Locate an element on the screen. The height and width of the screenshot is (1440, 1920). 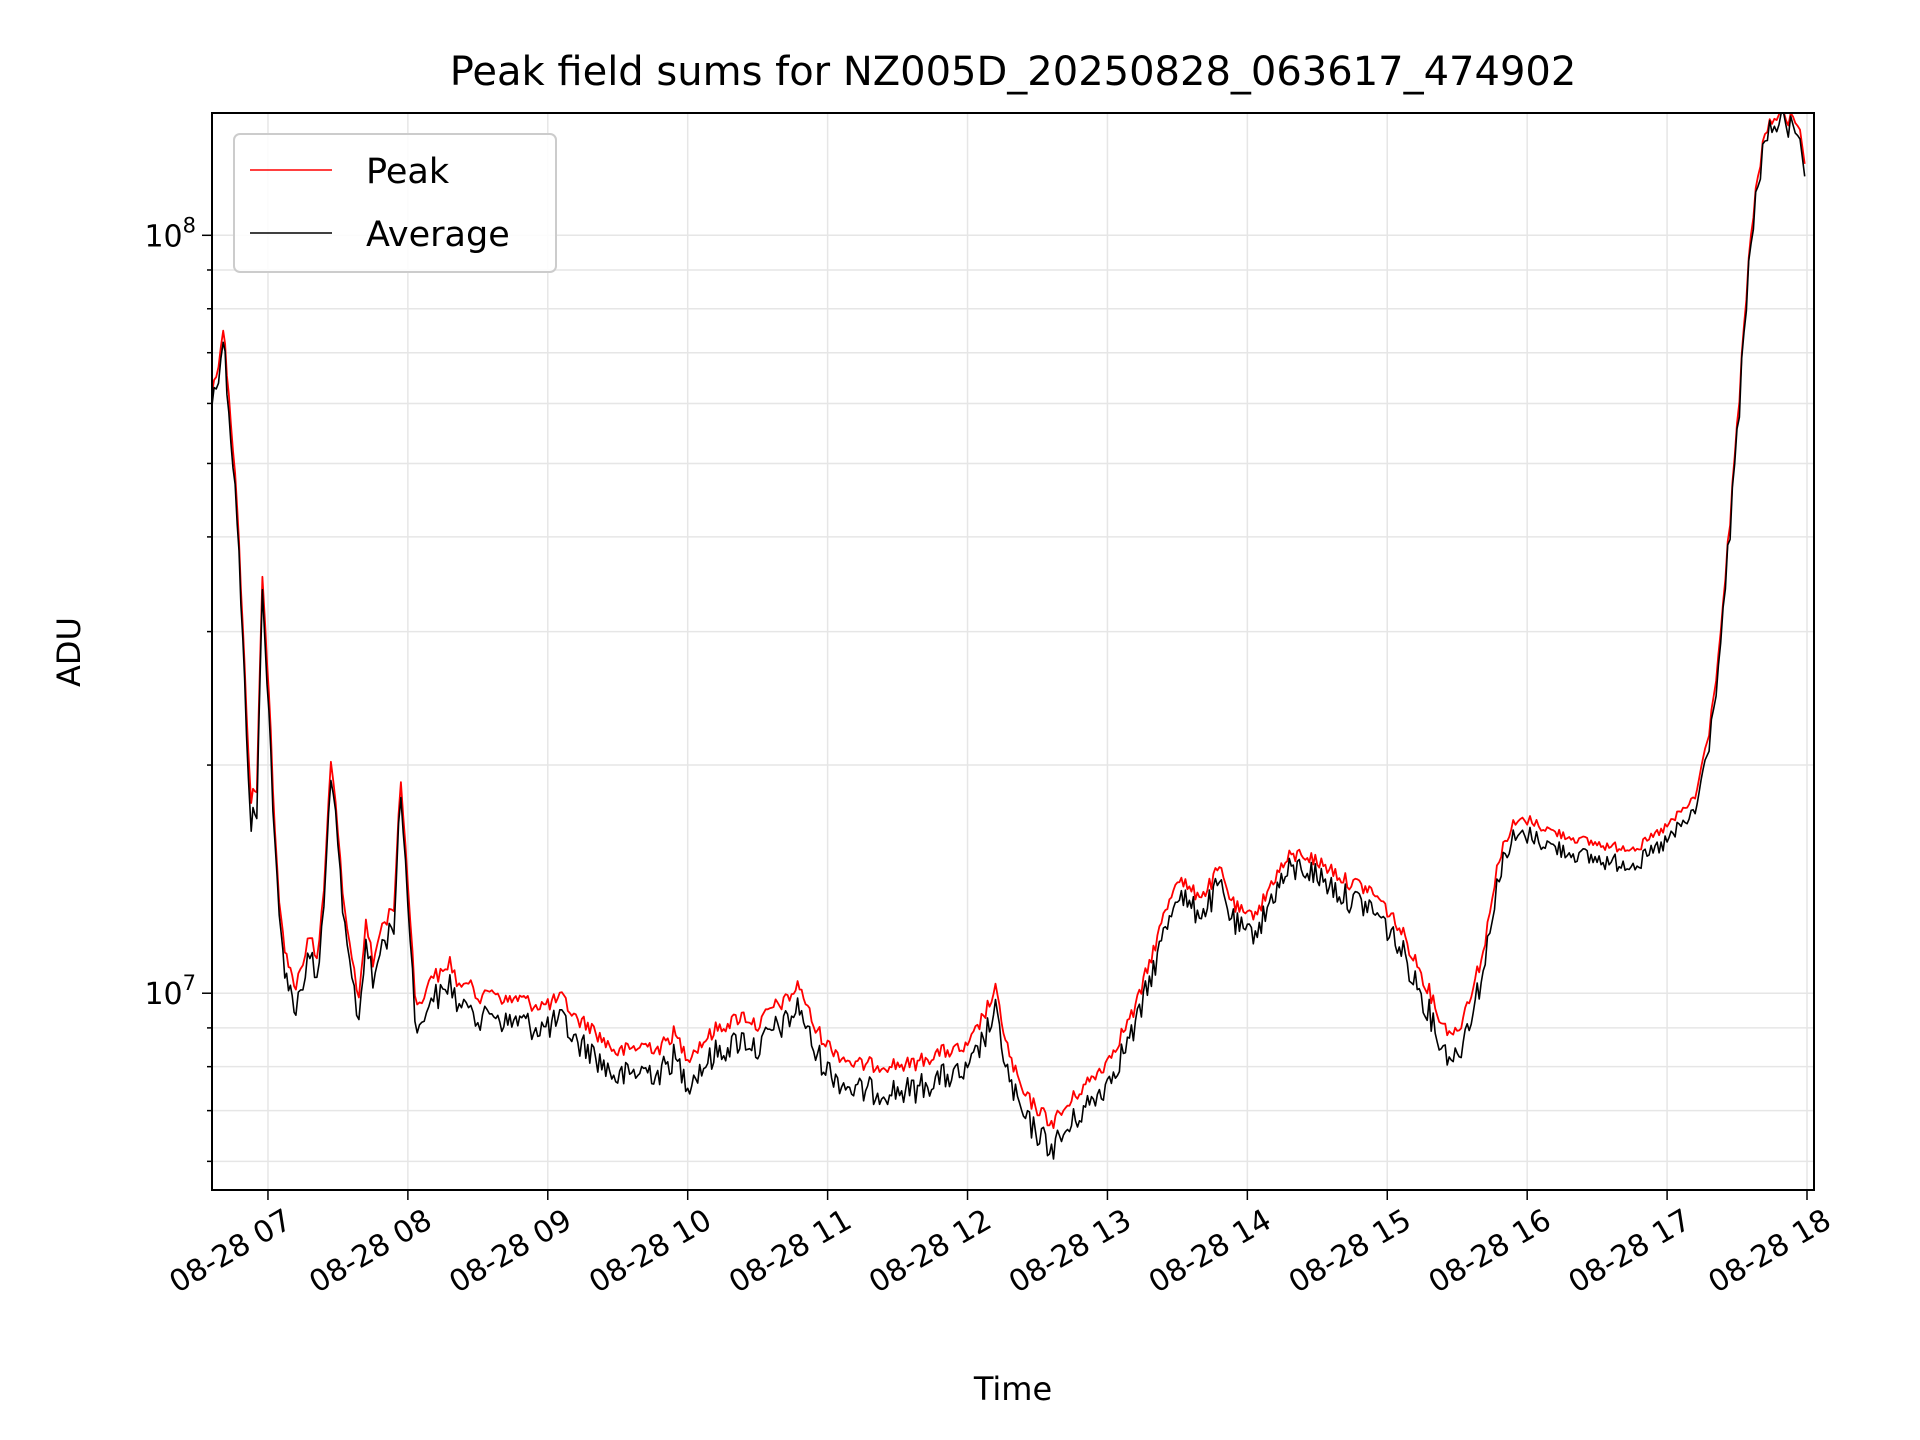
legend-label-average: Average is located at coordinates (438, 235).